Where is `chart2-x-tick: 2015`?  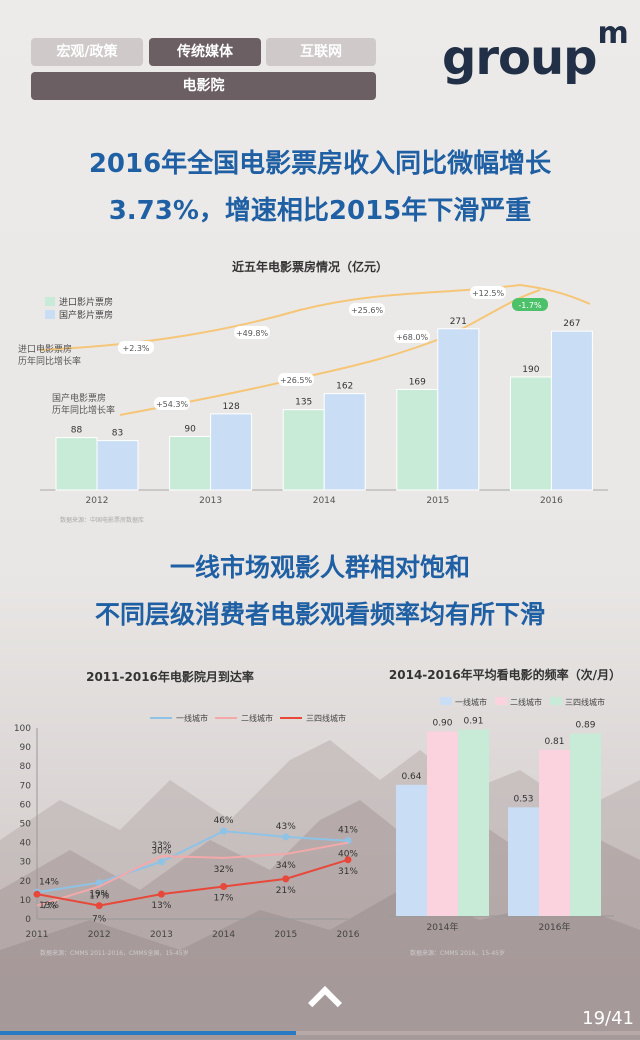
chart2-x-tick: 2015 is located at coordinates (285, 935).